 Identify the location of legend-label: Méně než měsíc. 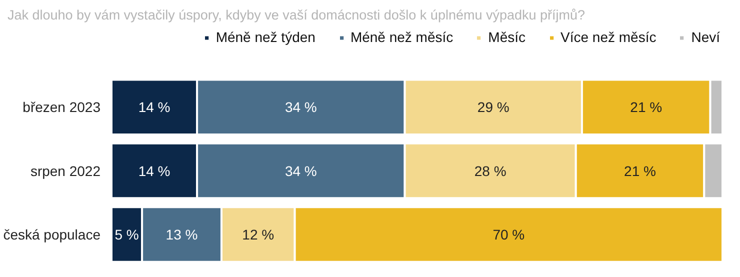
(402, 37).